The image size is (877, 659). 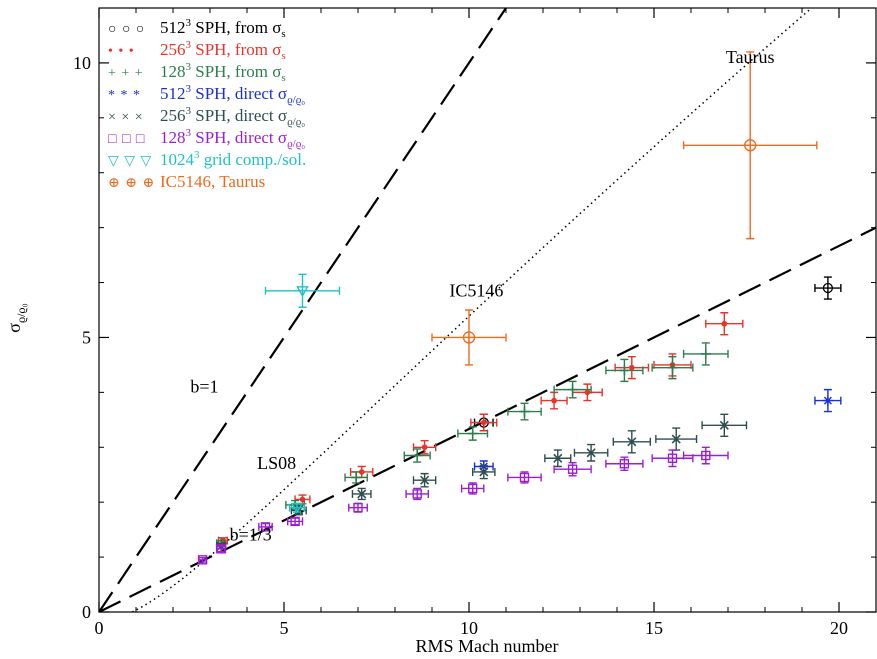 What do you see at coordinates (232, 116) in the screenshot?
I see `legend-label: 2563 SPH, direct σϱ/ϱ₀` at bounding box center [232, 116].